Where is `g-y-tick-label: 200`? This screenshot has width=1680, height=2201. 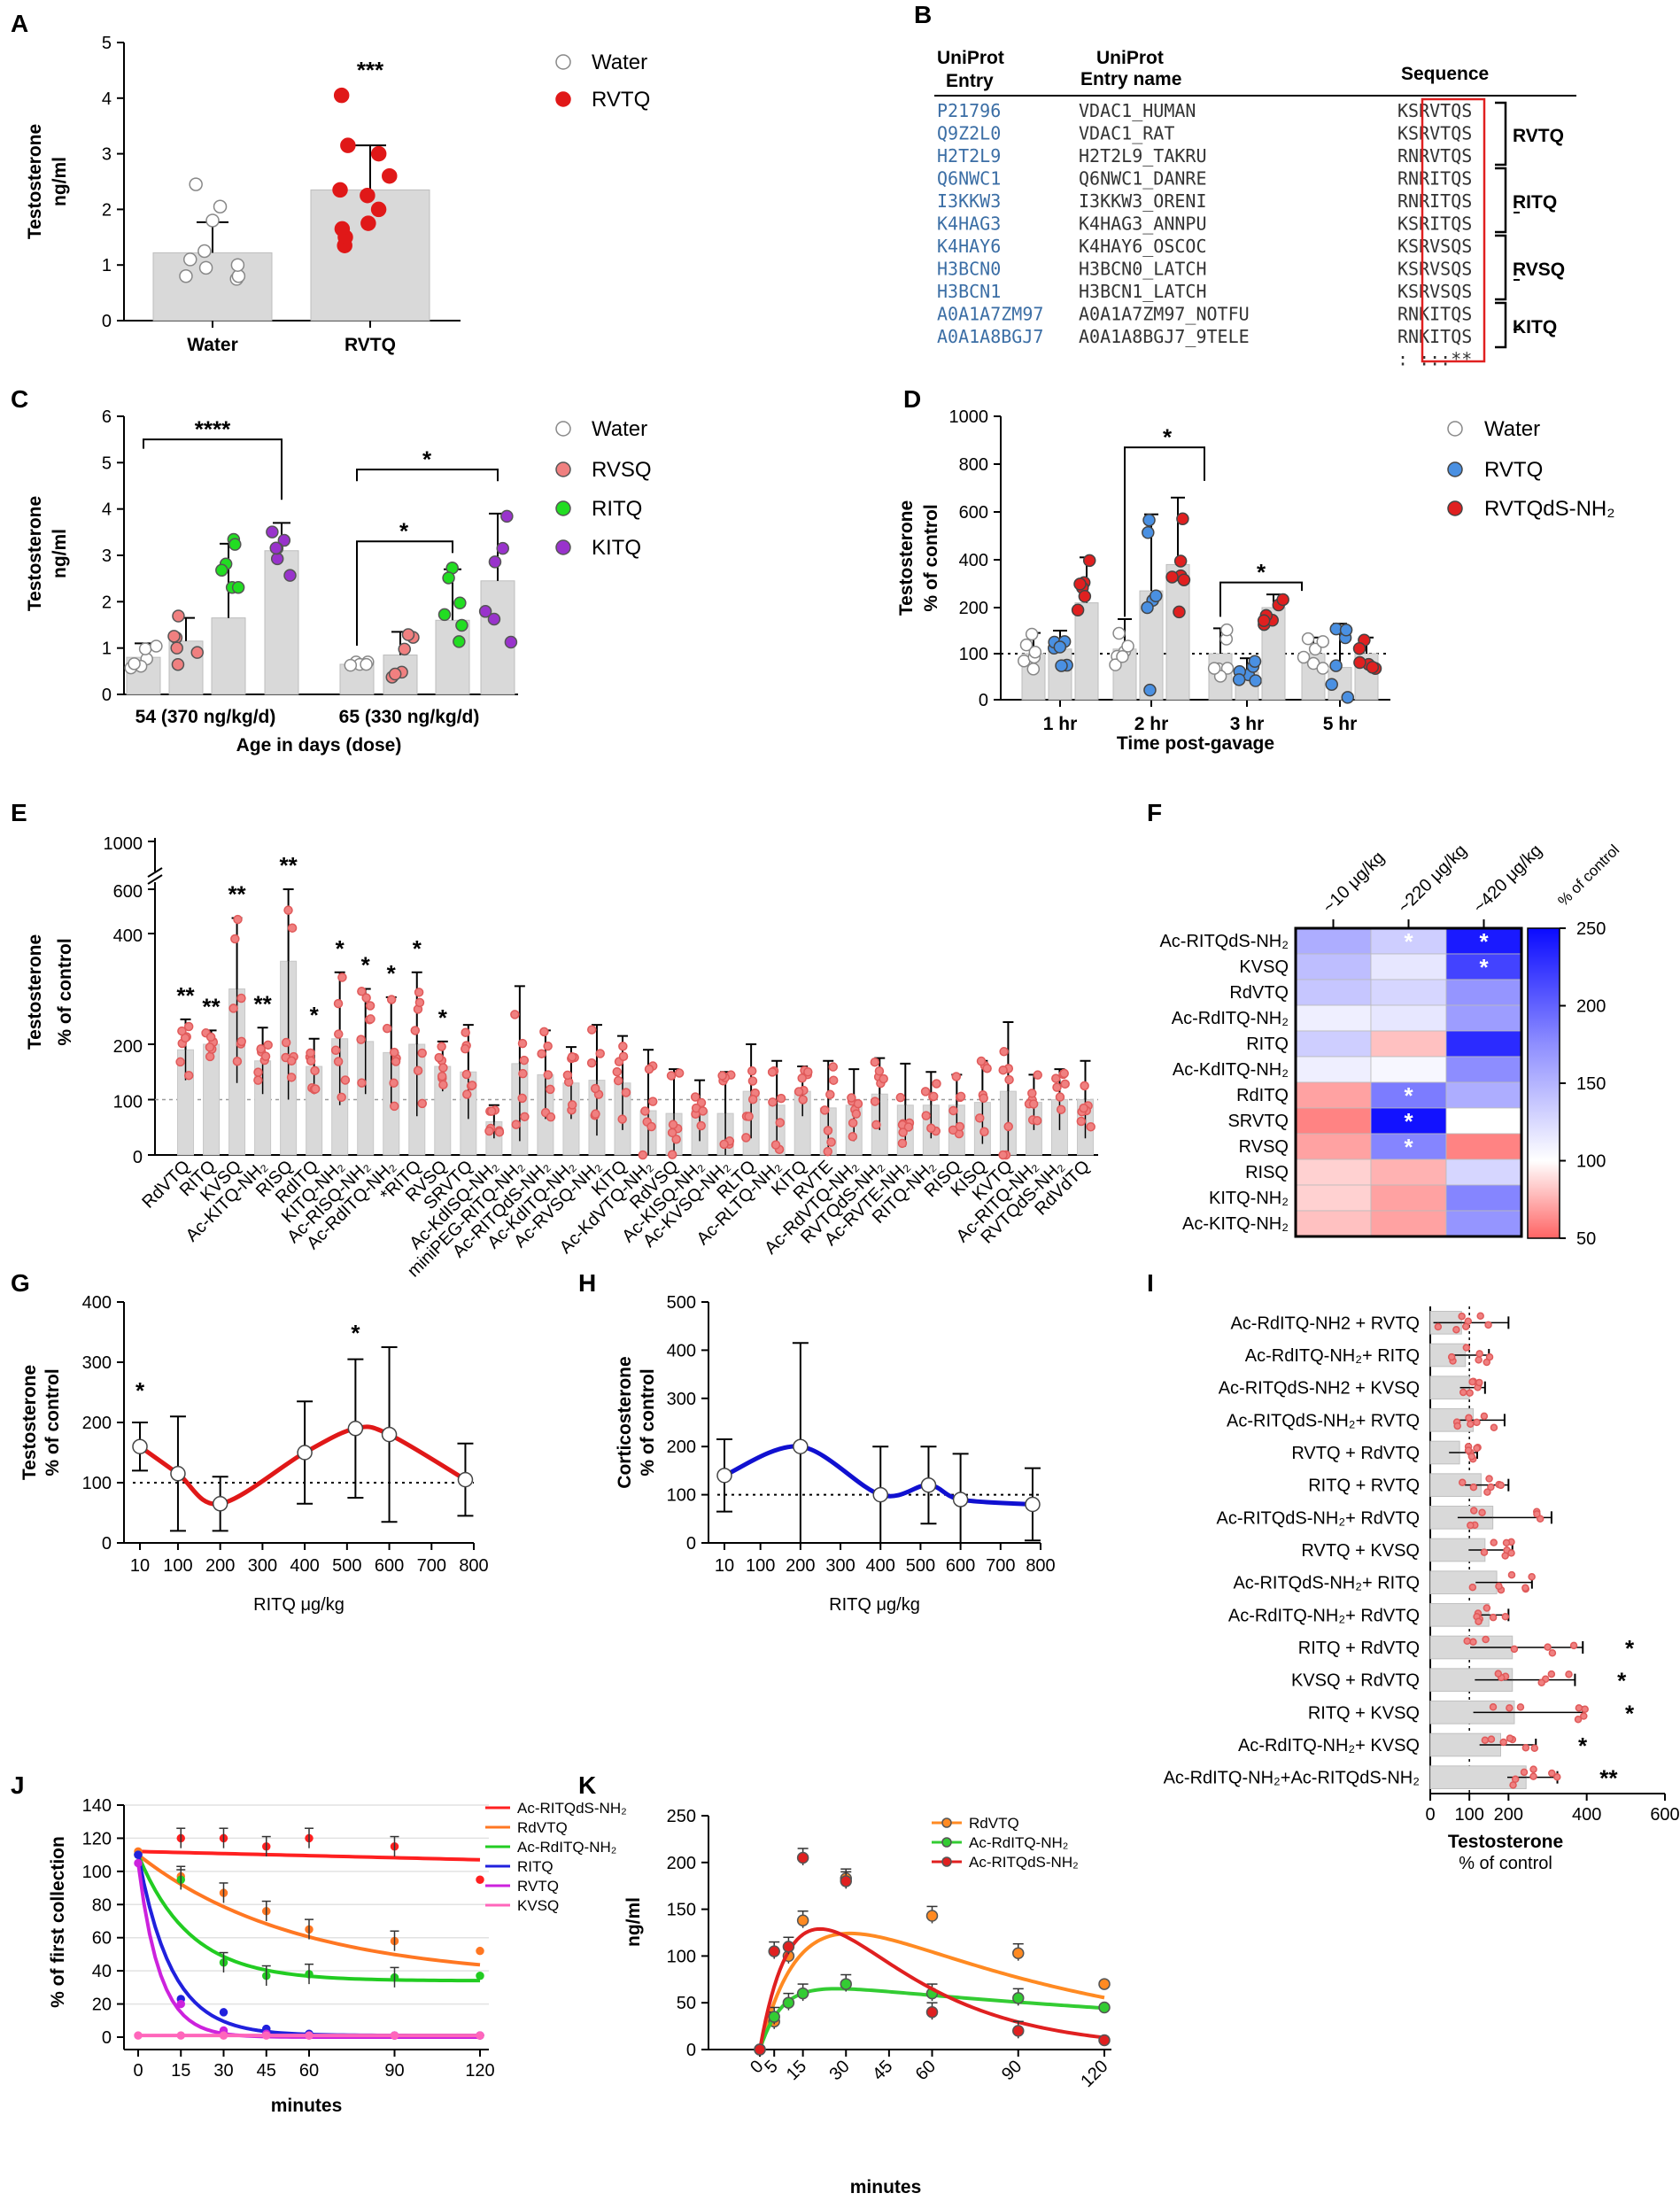 g-y-tick-label: 200 is located at coordinates (97, 1423).